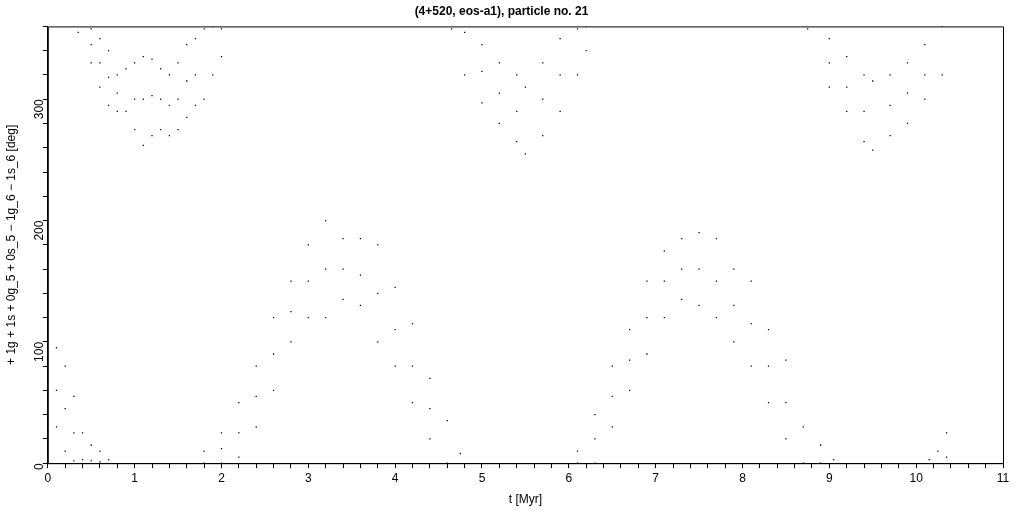 The image size is (1021, 511). I want to click on x-tick-label: 10, so click(916, 477).